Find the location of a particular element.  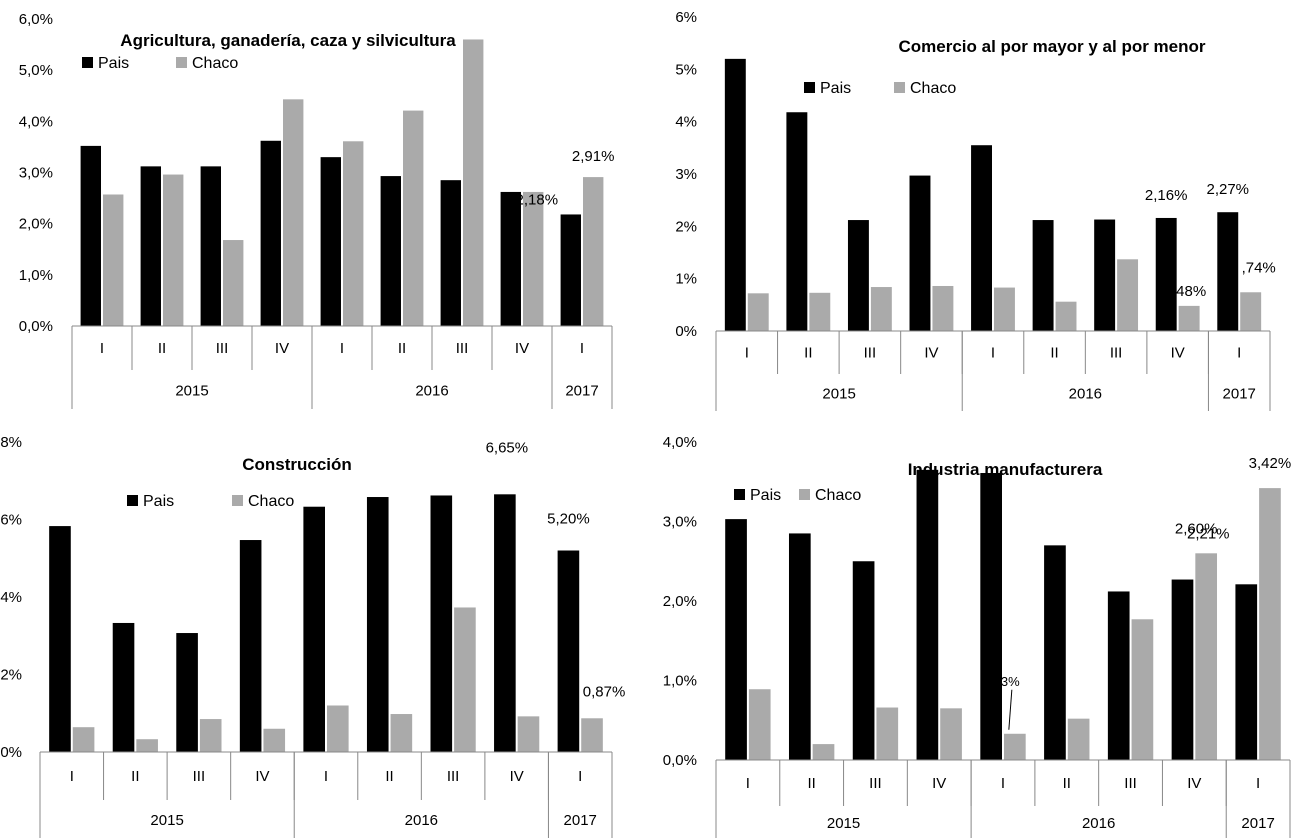

y-tick-label: 3% is located at coordinates (686, 174).